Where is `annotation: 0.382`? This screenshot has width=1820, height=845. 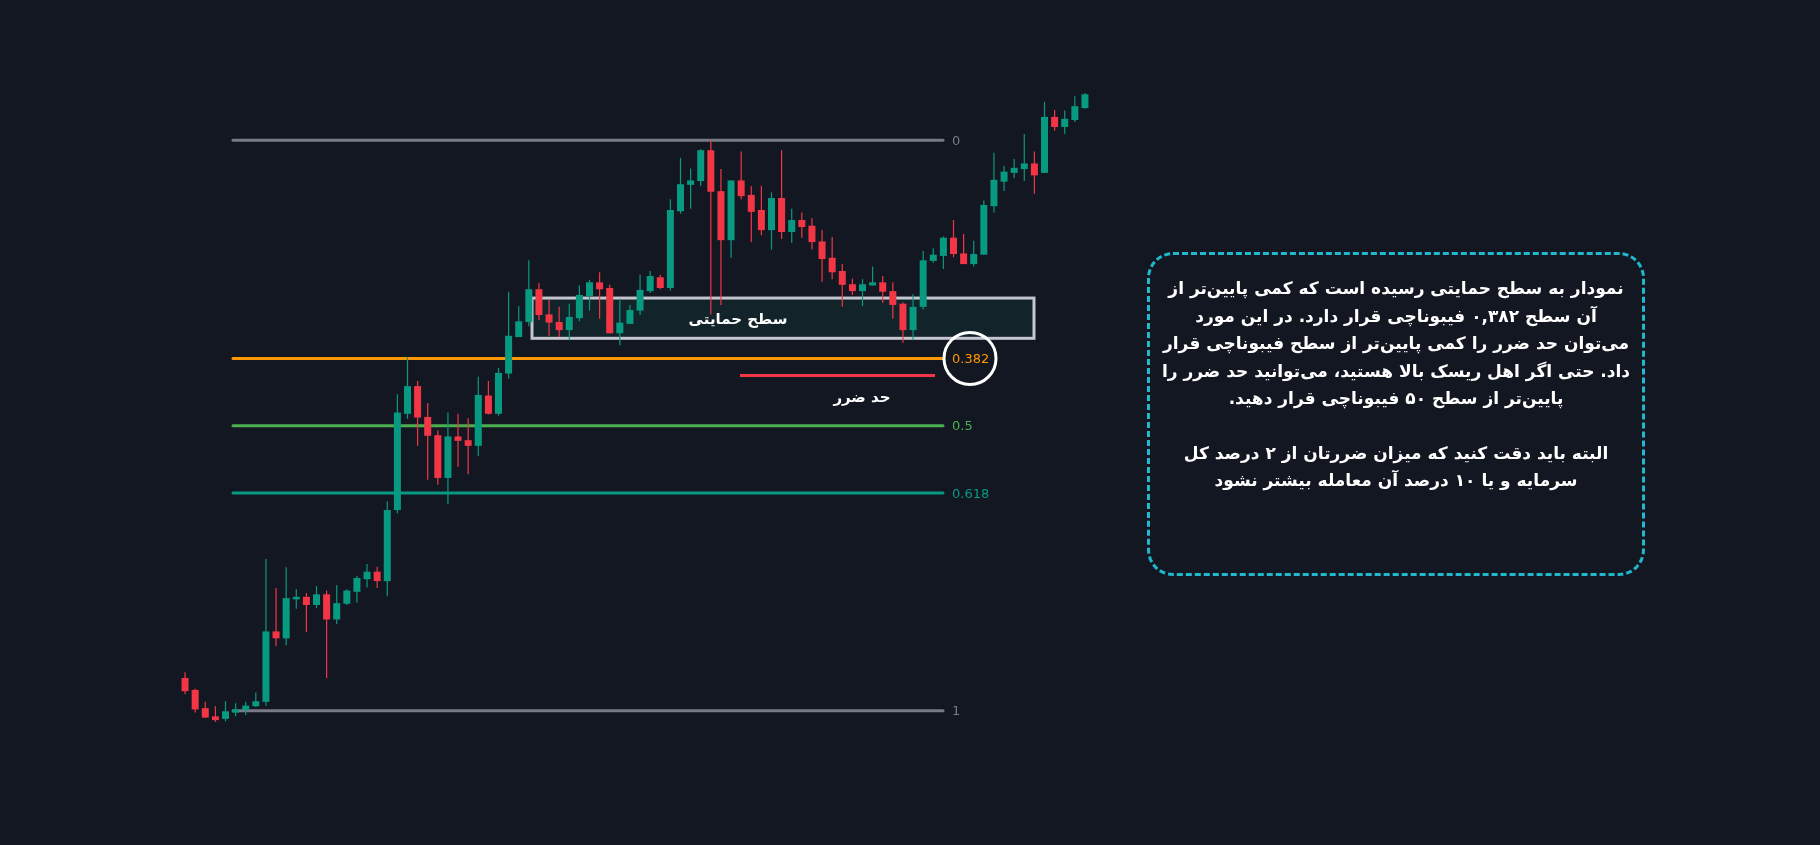 annotation: 0.382 is located at coordinates (971, 358).